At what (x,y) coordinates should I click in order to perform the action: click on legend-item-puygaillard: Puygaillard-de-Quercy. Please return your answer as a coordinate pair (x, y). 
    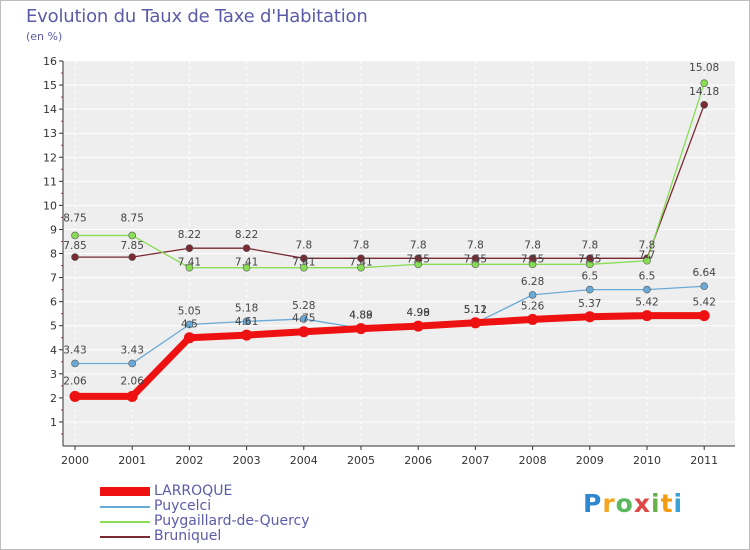
    Looking at the image, I should click on (230, 521).